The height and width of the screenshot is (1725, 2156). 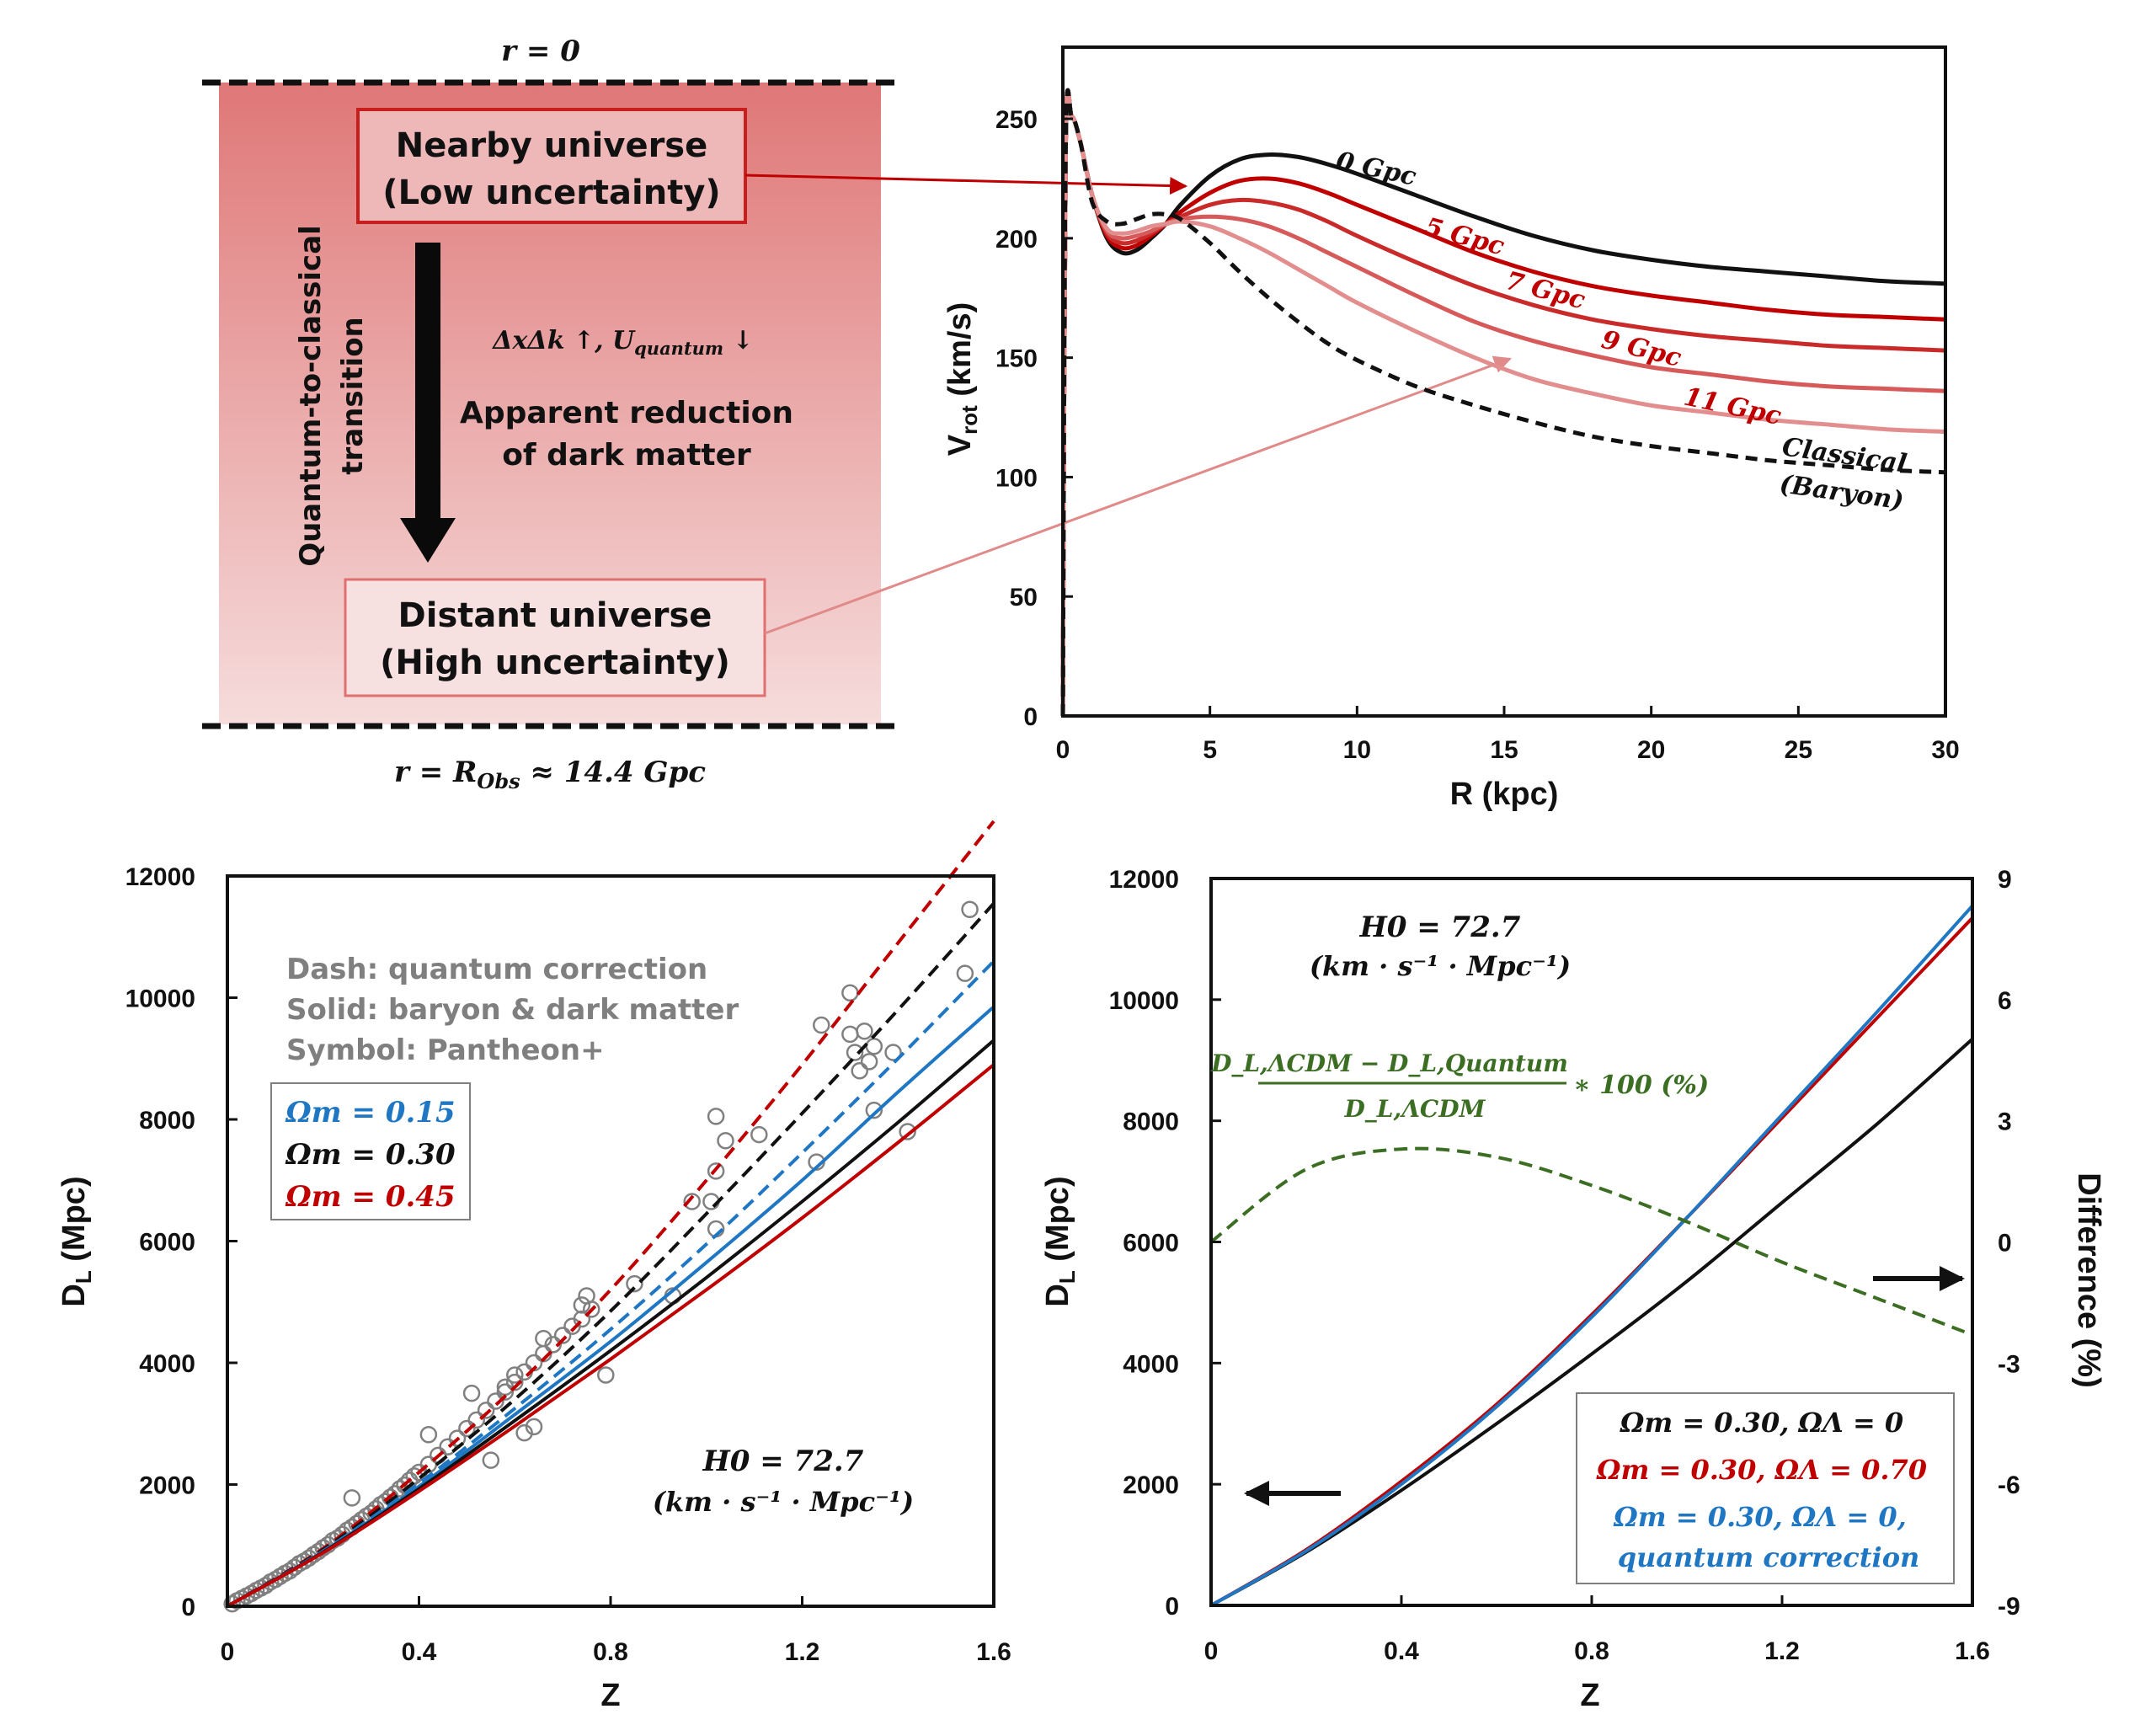 What do you see at coordinates (1138, 495) in the screenshot?
I see `distant-connector-arrow` at bounding box center [1138, 495].